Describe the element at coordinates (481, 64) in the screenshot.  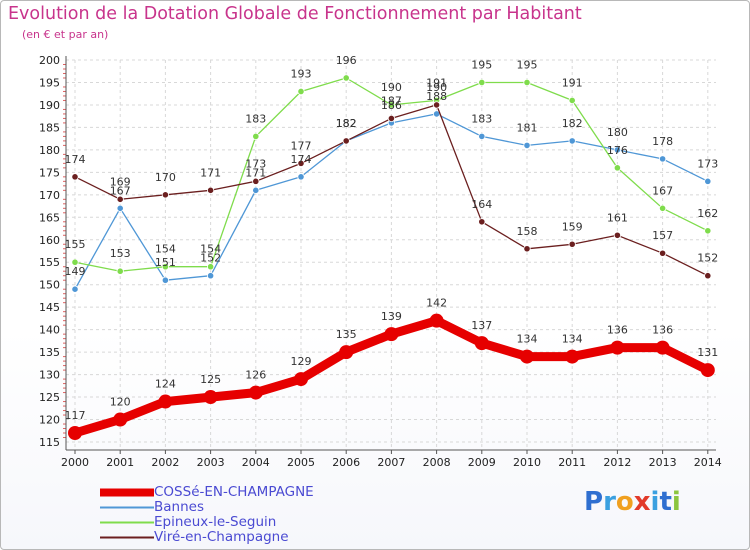
I see `data-label: 195` at that location.